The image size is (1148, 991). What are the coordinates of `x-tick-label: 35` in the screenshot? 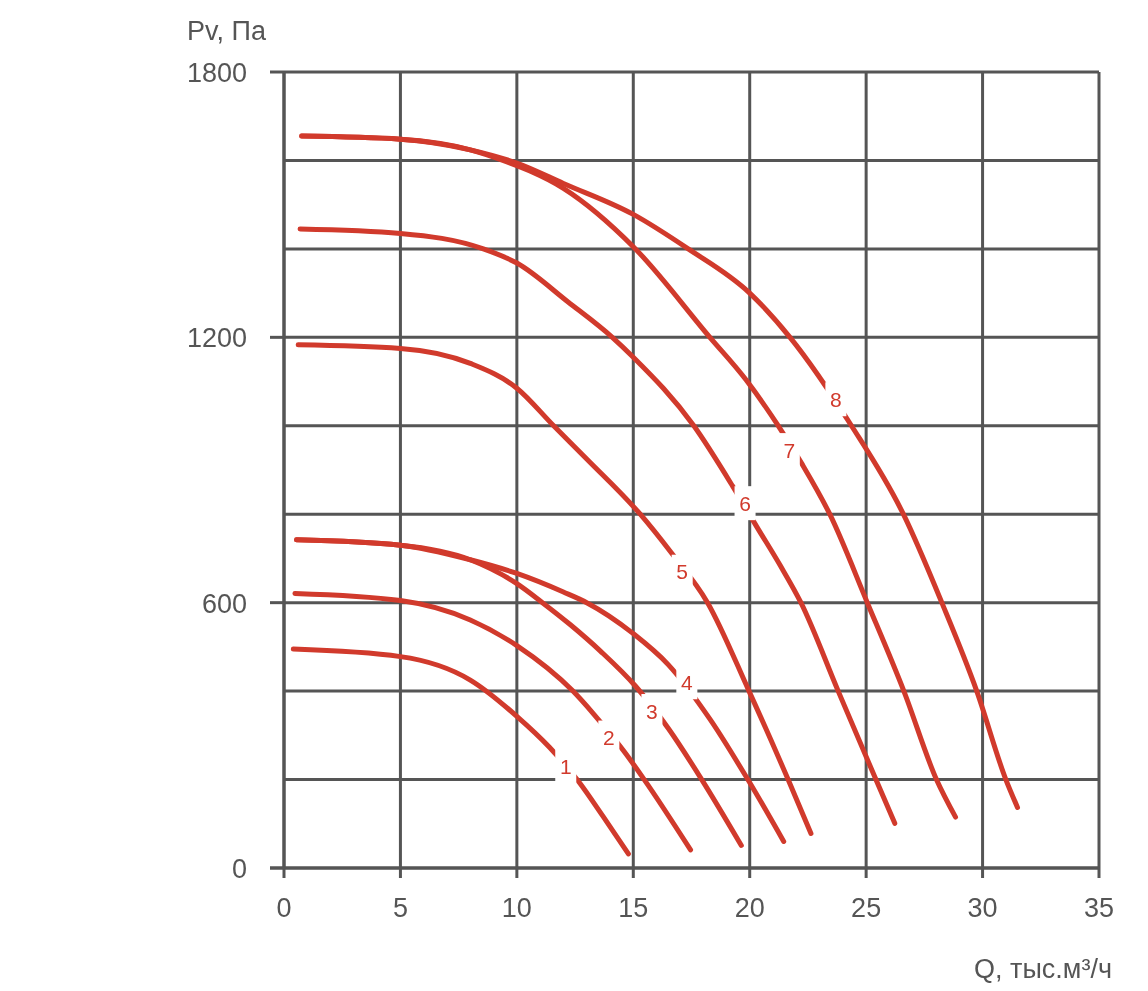 It's located at (1099, 908).